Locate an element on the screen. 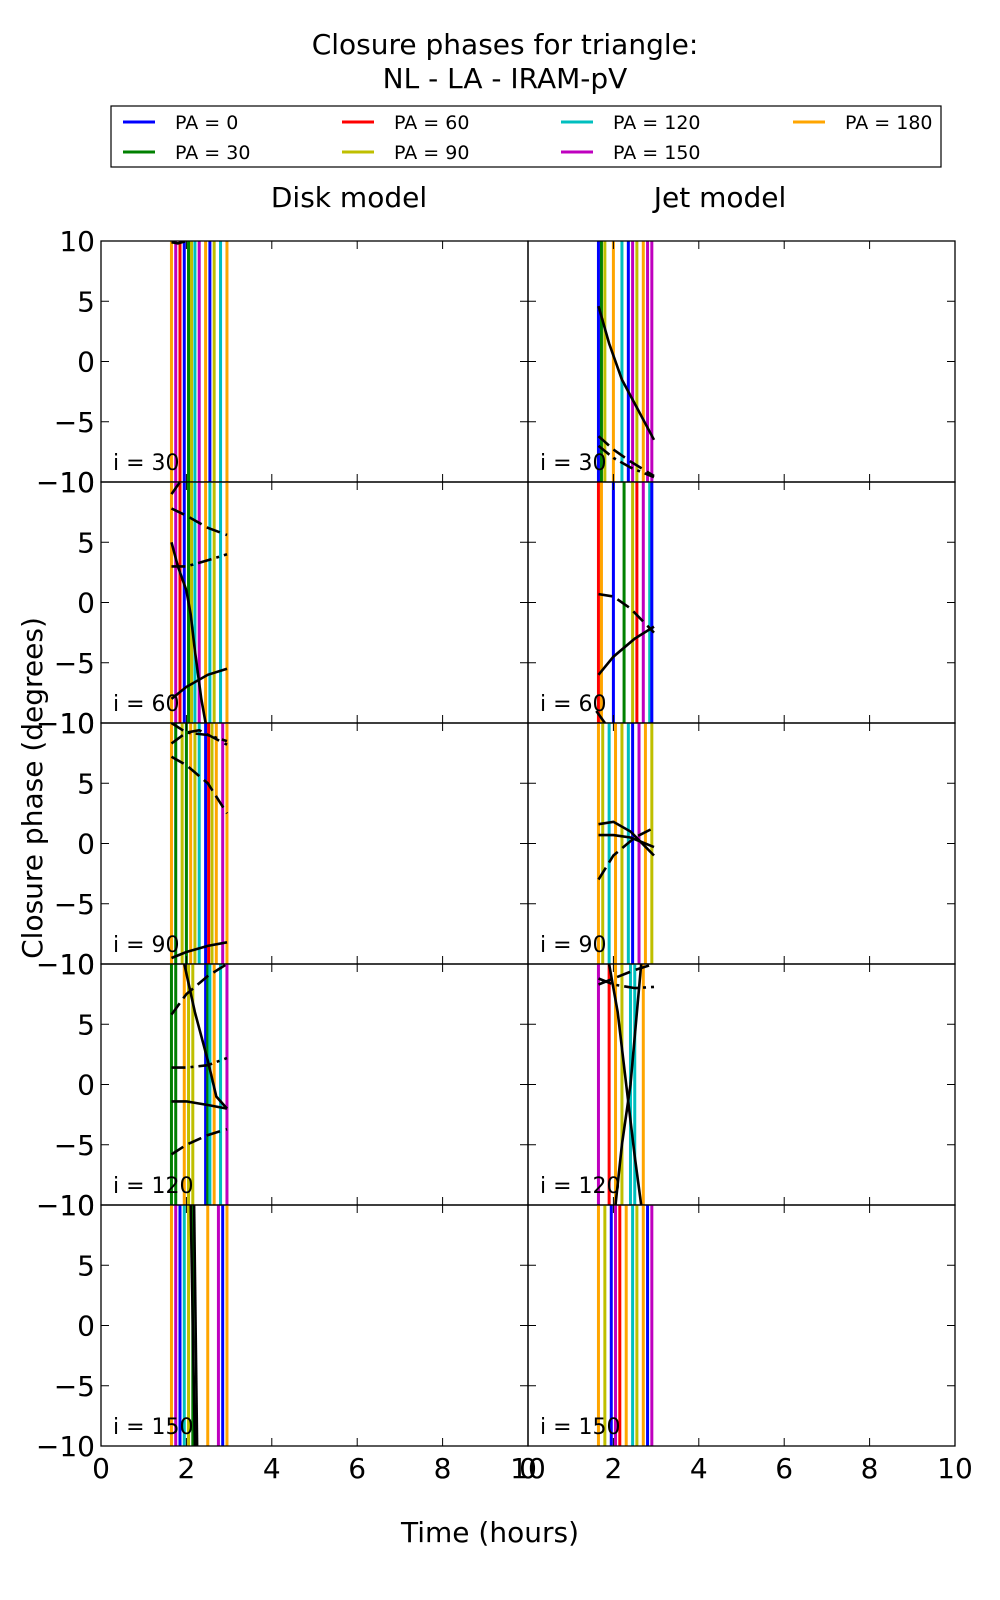  legend-entry: PA = 60 is located at coordinates (405, 123).